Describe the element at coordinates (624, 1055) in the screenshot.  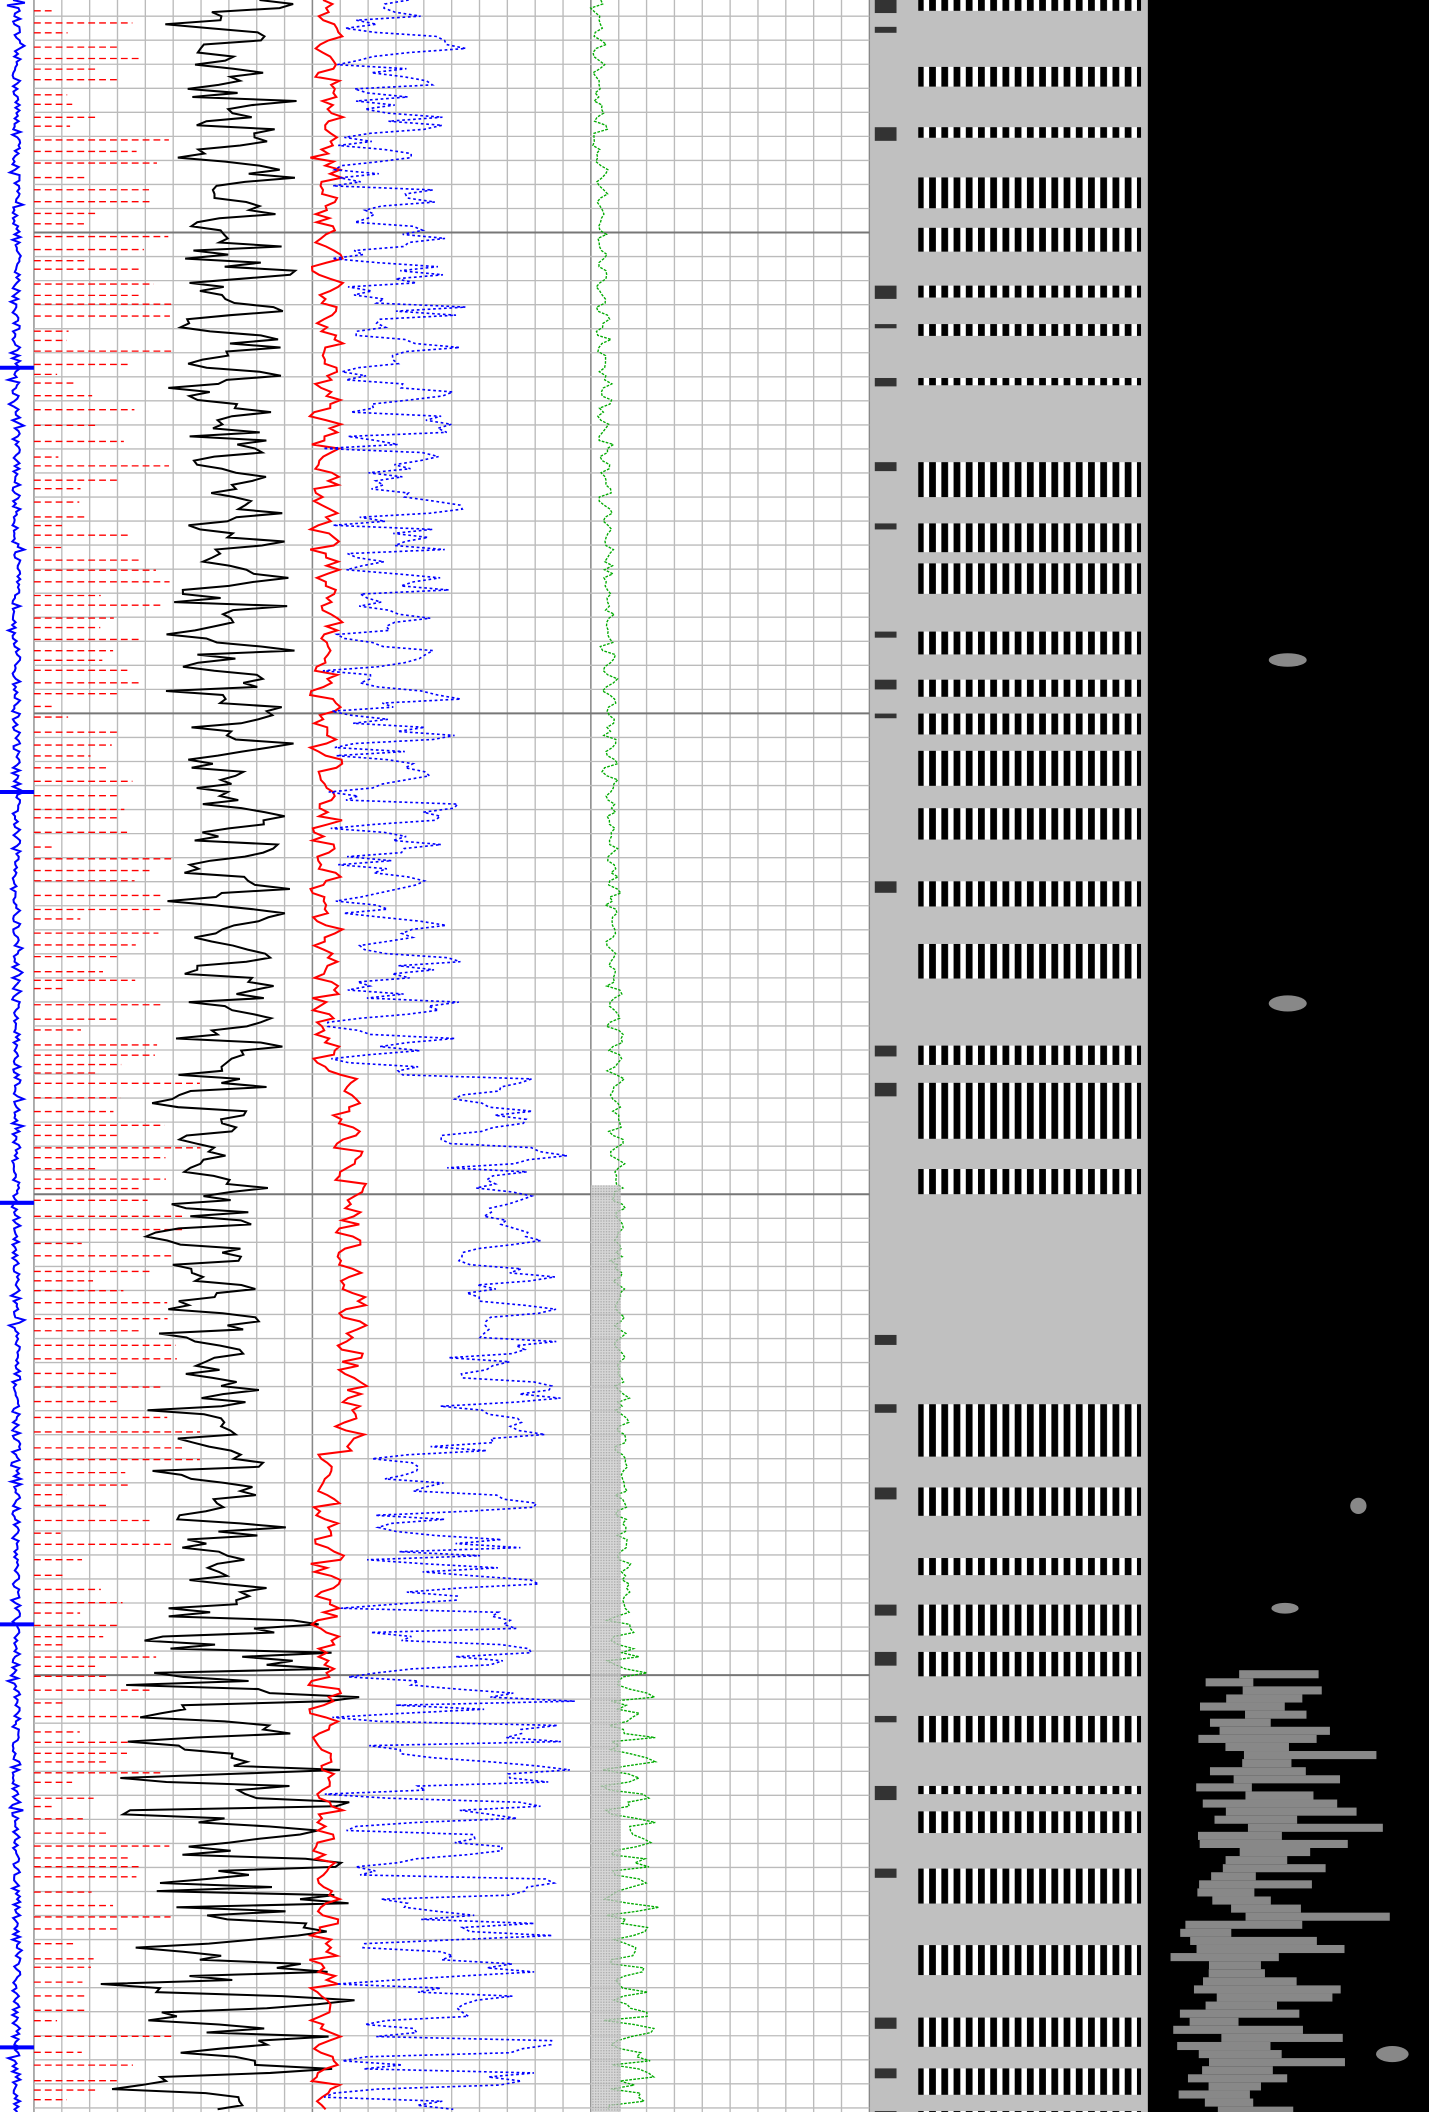
I see `green-curve` at that location.